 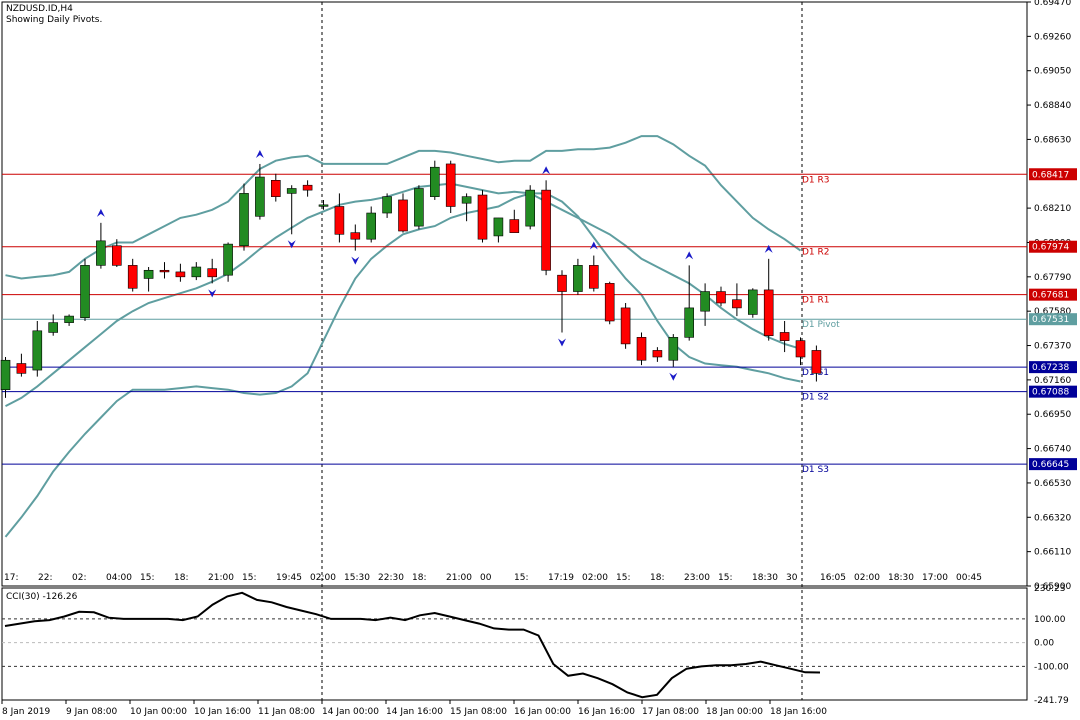 I want to click on pivot-price: 0.67238, so click(x=1050, y=368).